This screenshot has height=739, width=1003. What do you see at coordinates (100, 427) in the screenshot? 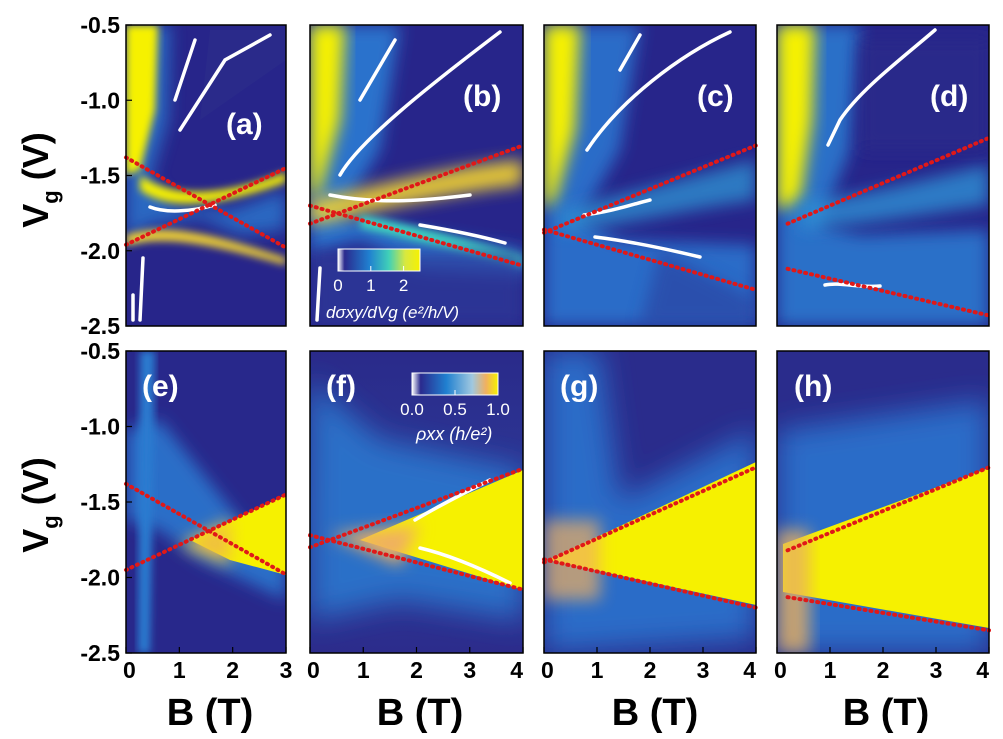
I see `panel-e-ytick-label-1: -1.0` at bounding box center [100, 427].